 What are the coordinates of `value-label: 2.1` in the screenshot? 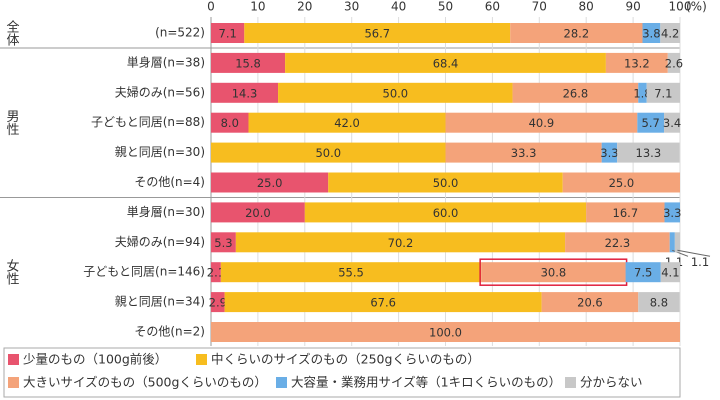 It's located at (216, 273).